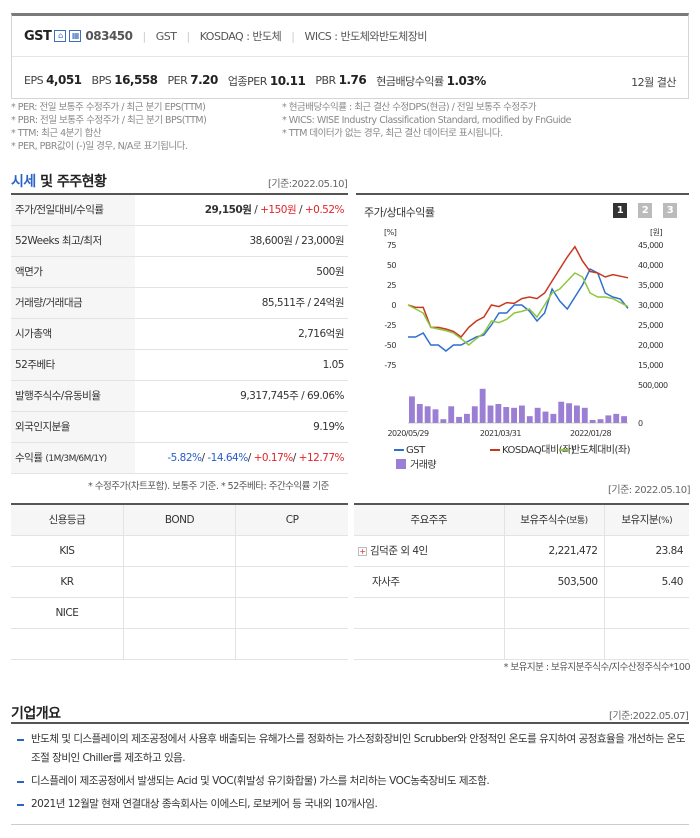 This screenshot has height=838, width=700. Describe the element at coordinates (597, 667) in the screenshot. I see `shareholders-footnote: * 보유지분 : 보유지분주식수/지수산정주식수*100` at that location.